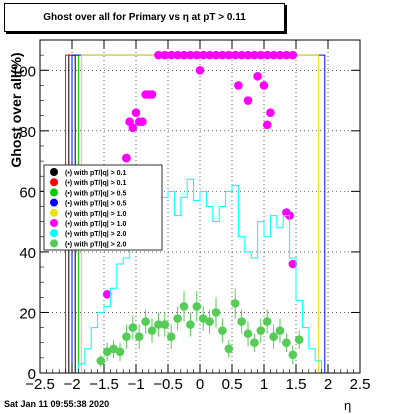 This screenshot has height=414, width=400. What do you see at coordinates (348, 405) in the screenshot?
I see `x-axis-label: η` at bounding box center [348, 405].